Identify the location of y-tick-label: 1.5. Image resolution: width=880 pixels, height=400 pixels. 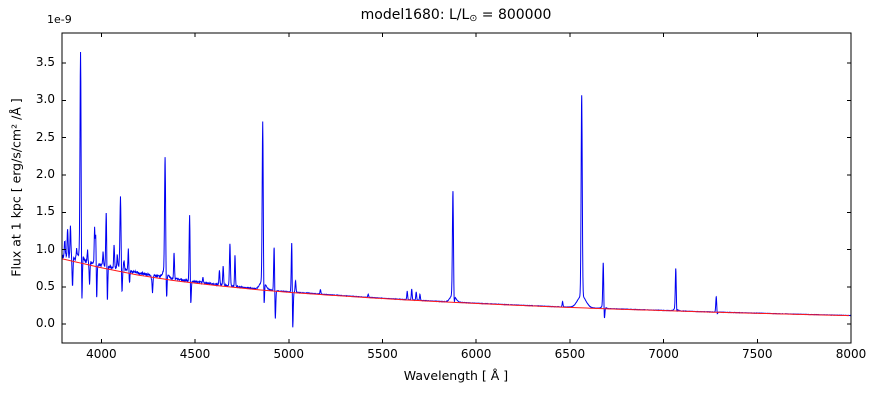
(45, 211).